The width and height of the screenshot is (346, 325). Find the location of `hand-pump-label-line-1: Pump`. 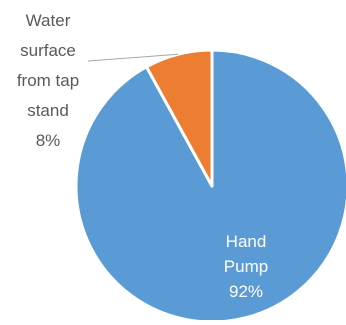

hand-pump-label-line-1: Pump is located at coordinates (246, 266).